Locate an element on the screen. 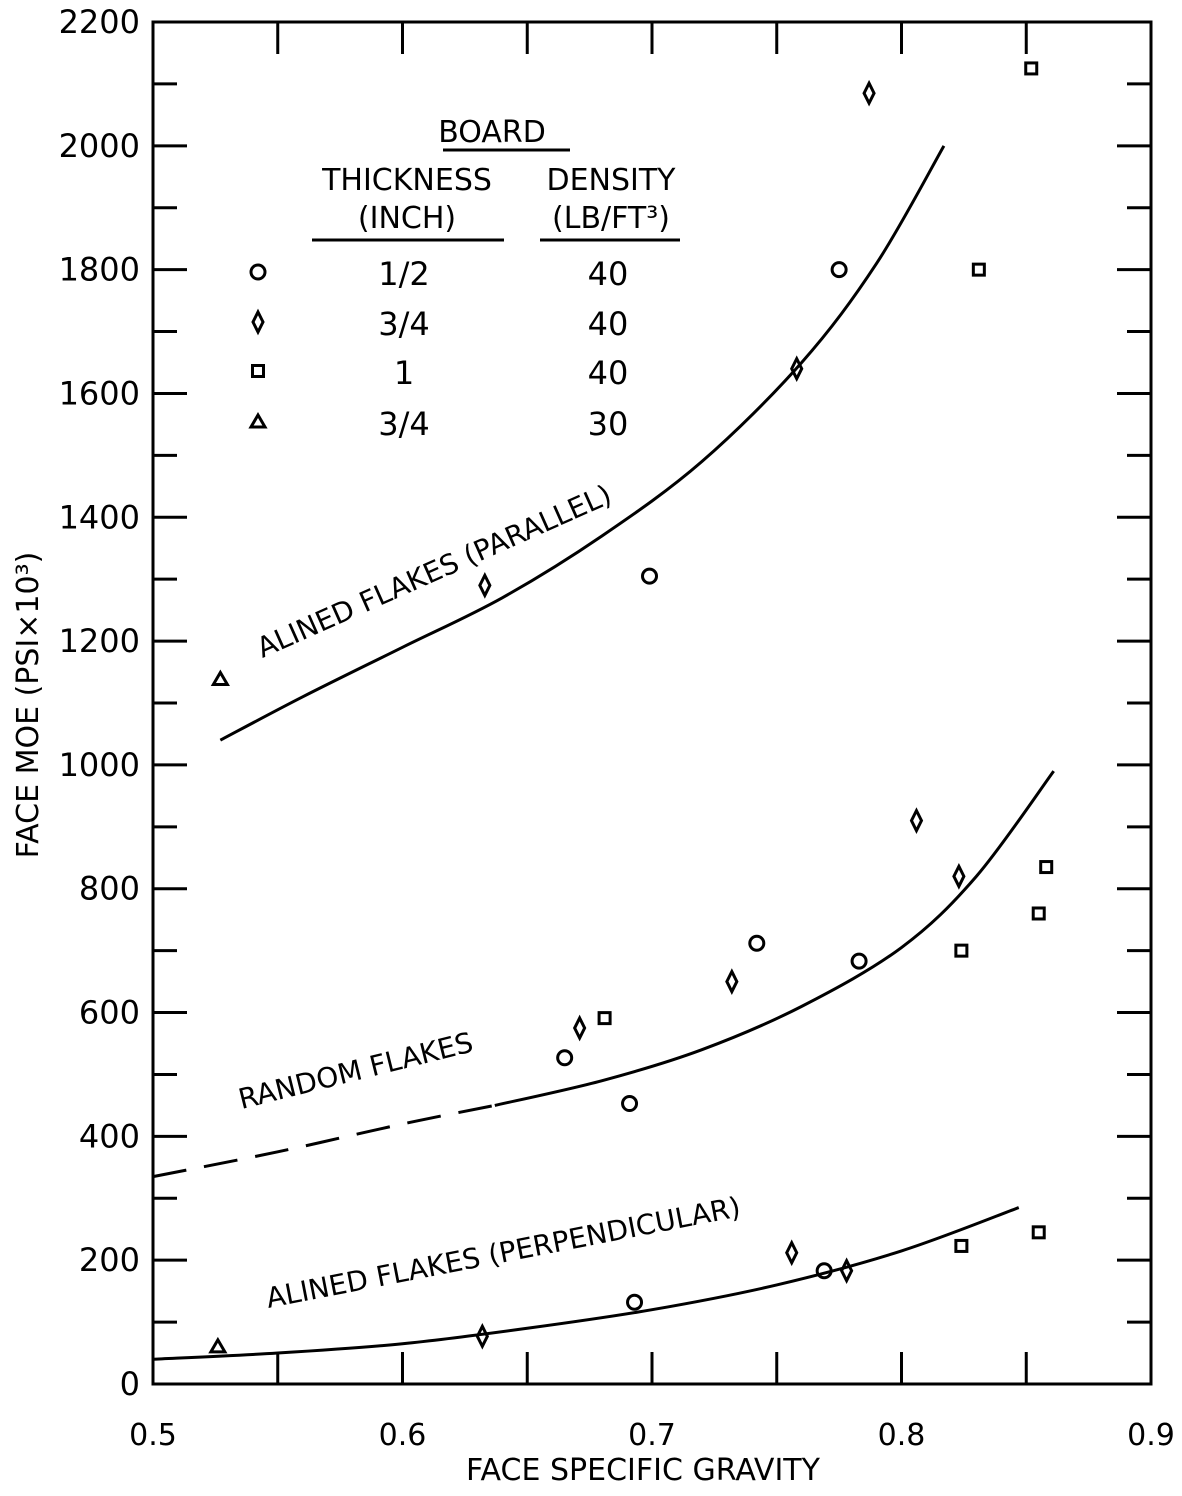 The image size is (1182, 1496). x-tick-label: 0.6 is located at coordinates (403, 1435).